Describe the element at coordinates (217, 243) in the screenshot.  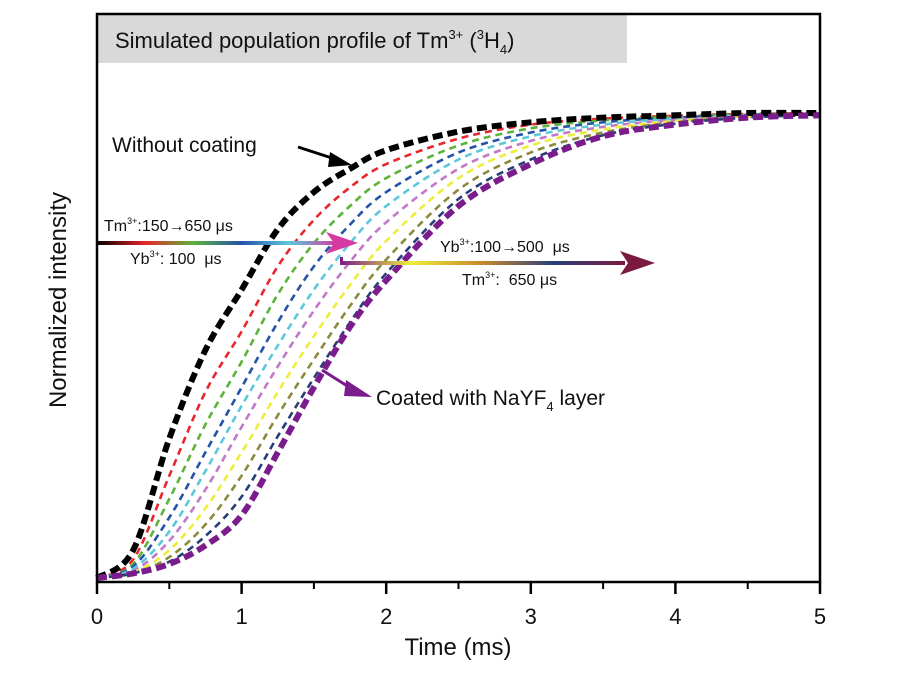
I see `arrow1-shaft` at that location.